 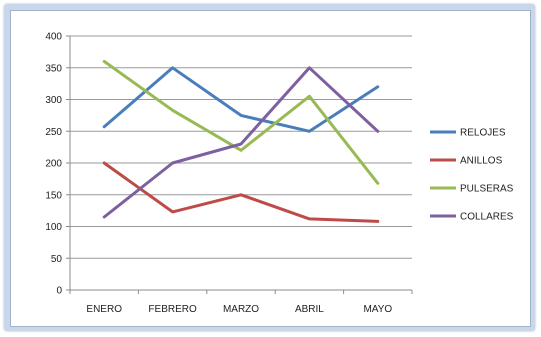 I want to click on x-tick-label: FEBRERO, so click(x=172, y=309).